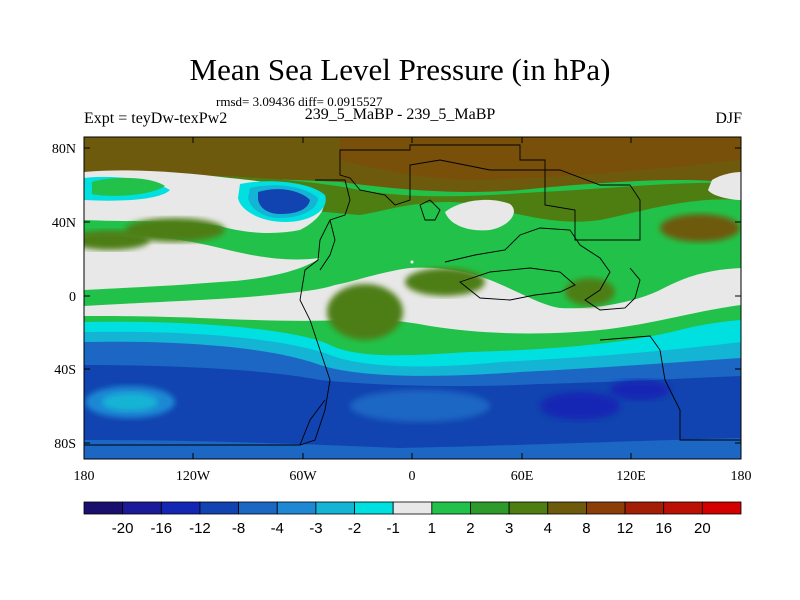 The width and height of the screenshot is (800, 600). I want to click on lon-label-180w: 180, so click(84, 476).